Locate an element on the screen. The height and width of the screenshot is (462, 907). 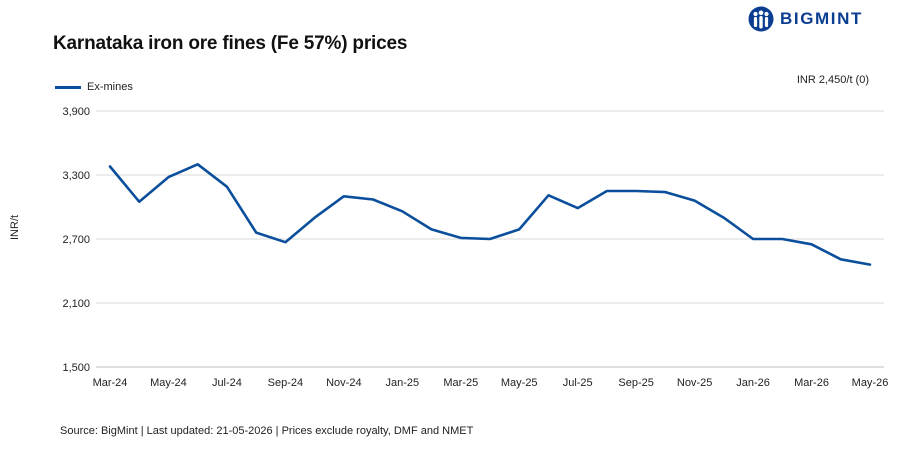
chart-title: Karnataka iron ore fines (Fe 57%) prices is located at coordinates (230, 43).